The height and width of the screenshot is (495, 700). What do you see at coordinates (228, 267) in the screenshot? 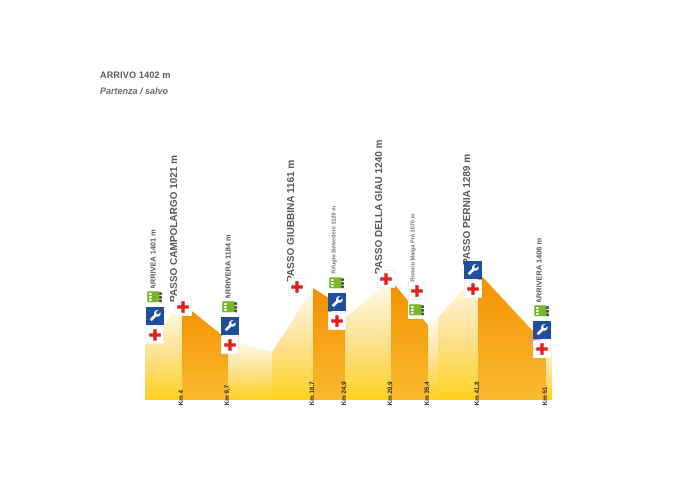
I see `peak-label-3: ARRIVERA 1184 m` at bounding box center [228, 267].